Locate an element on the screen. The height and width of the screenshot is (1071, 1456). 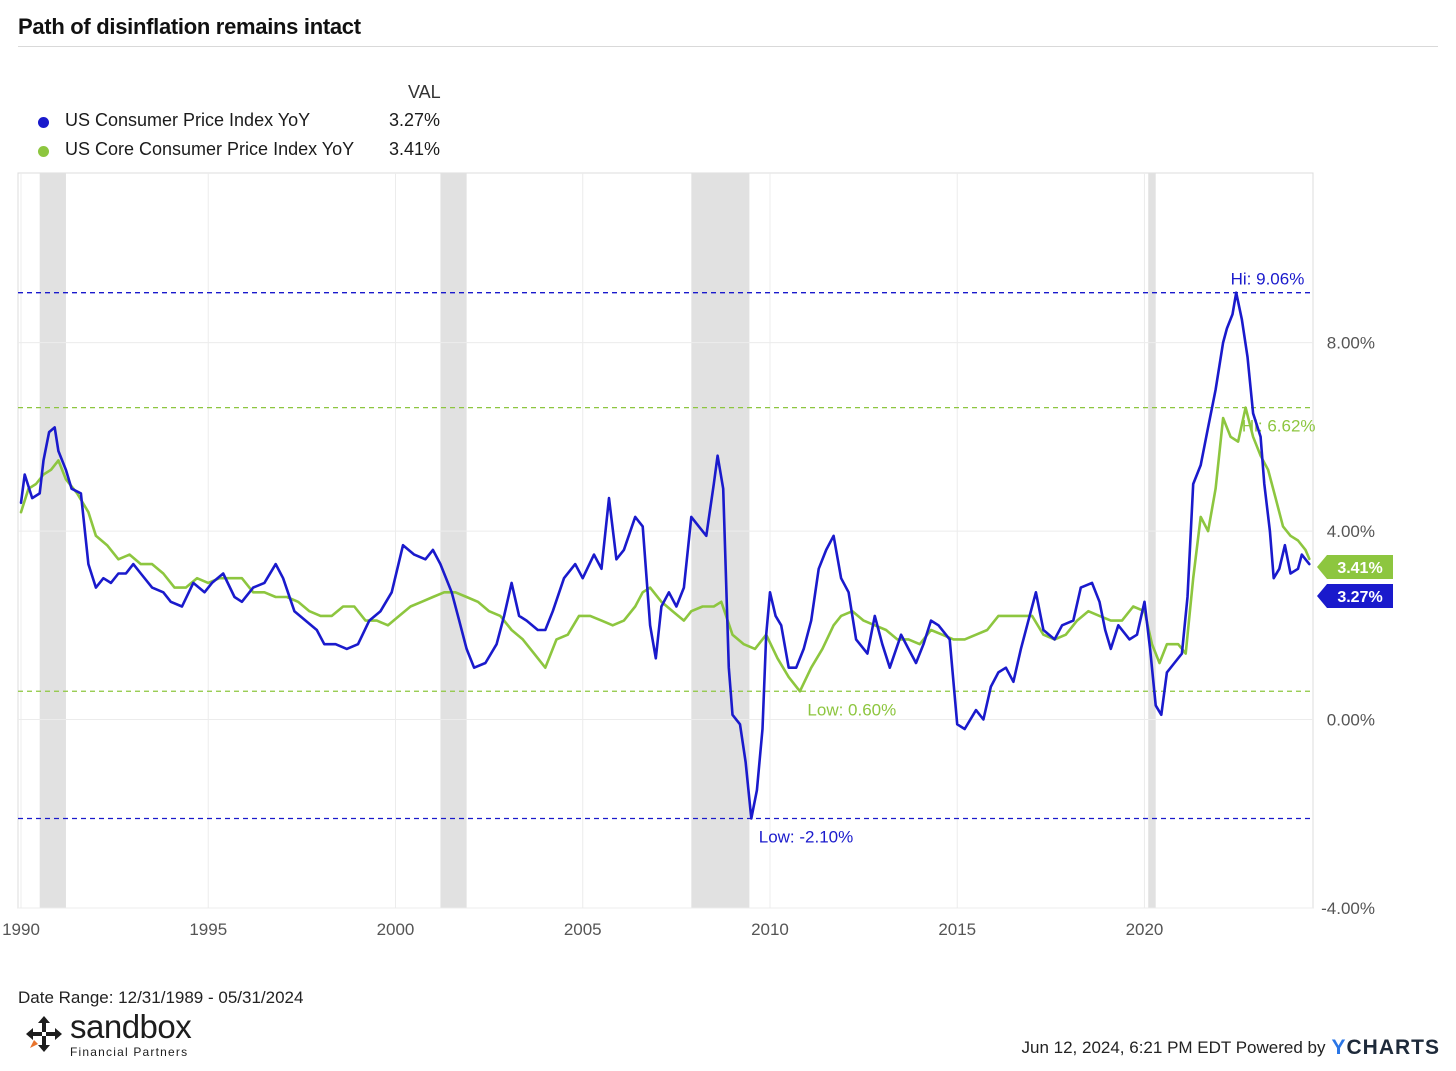
legend-dot-core-cpi is located at coordinates (43, 151).